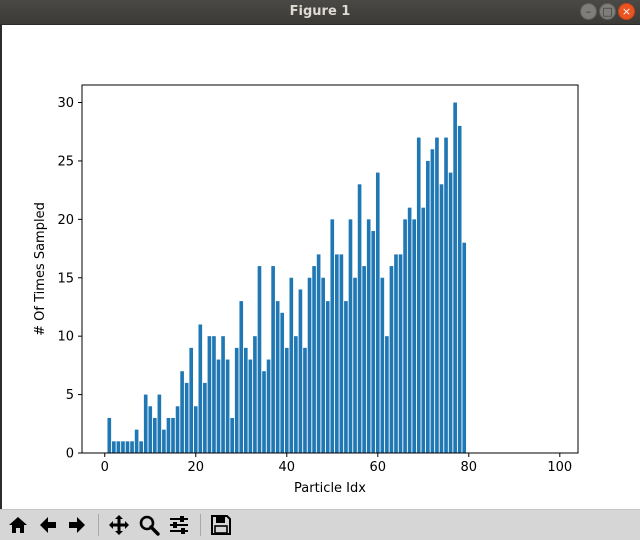 This screenshot has height=540, width=640. Describe the element at coordinates (65, 161) in the screenshot. I see `y-tick-label: 25` at that location.